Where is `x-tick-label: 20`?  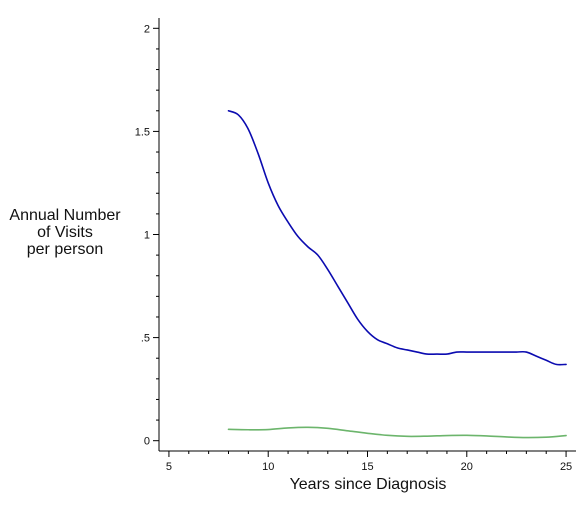 x-tick-label: 20 is located at coordinates (467, 467).